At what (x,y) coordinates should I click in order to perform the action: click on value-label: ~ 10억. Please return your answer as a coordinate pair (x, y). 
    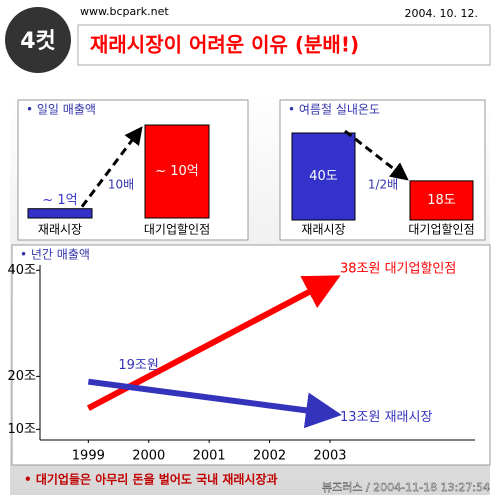
    Looking at the image, I should click on (177, 171).